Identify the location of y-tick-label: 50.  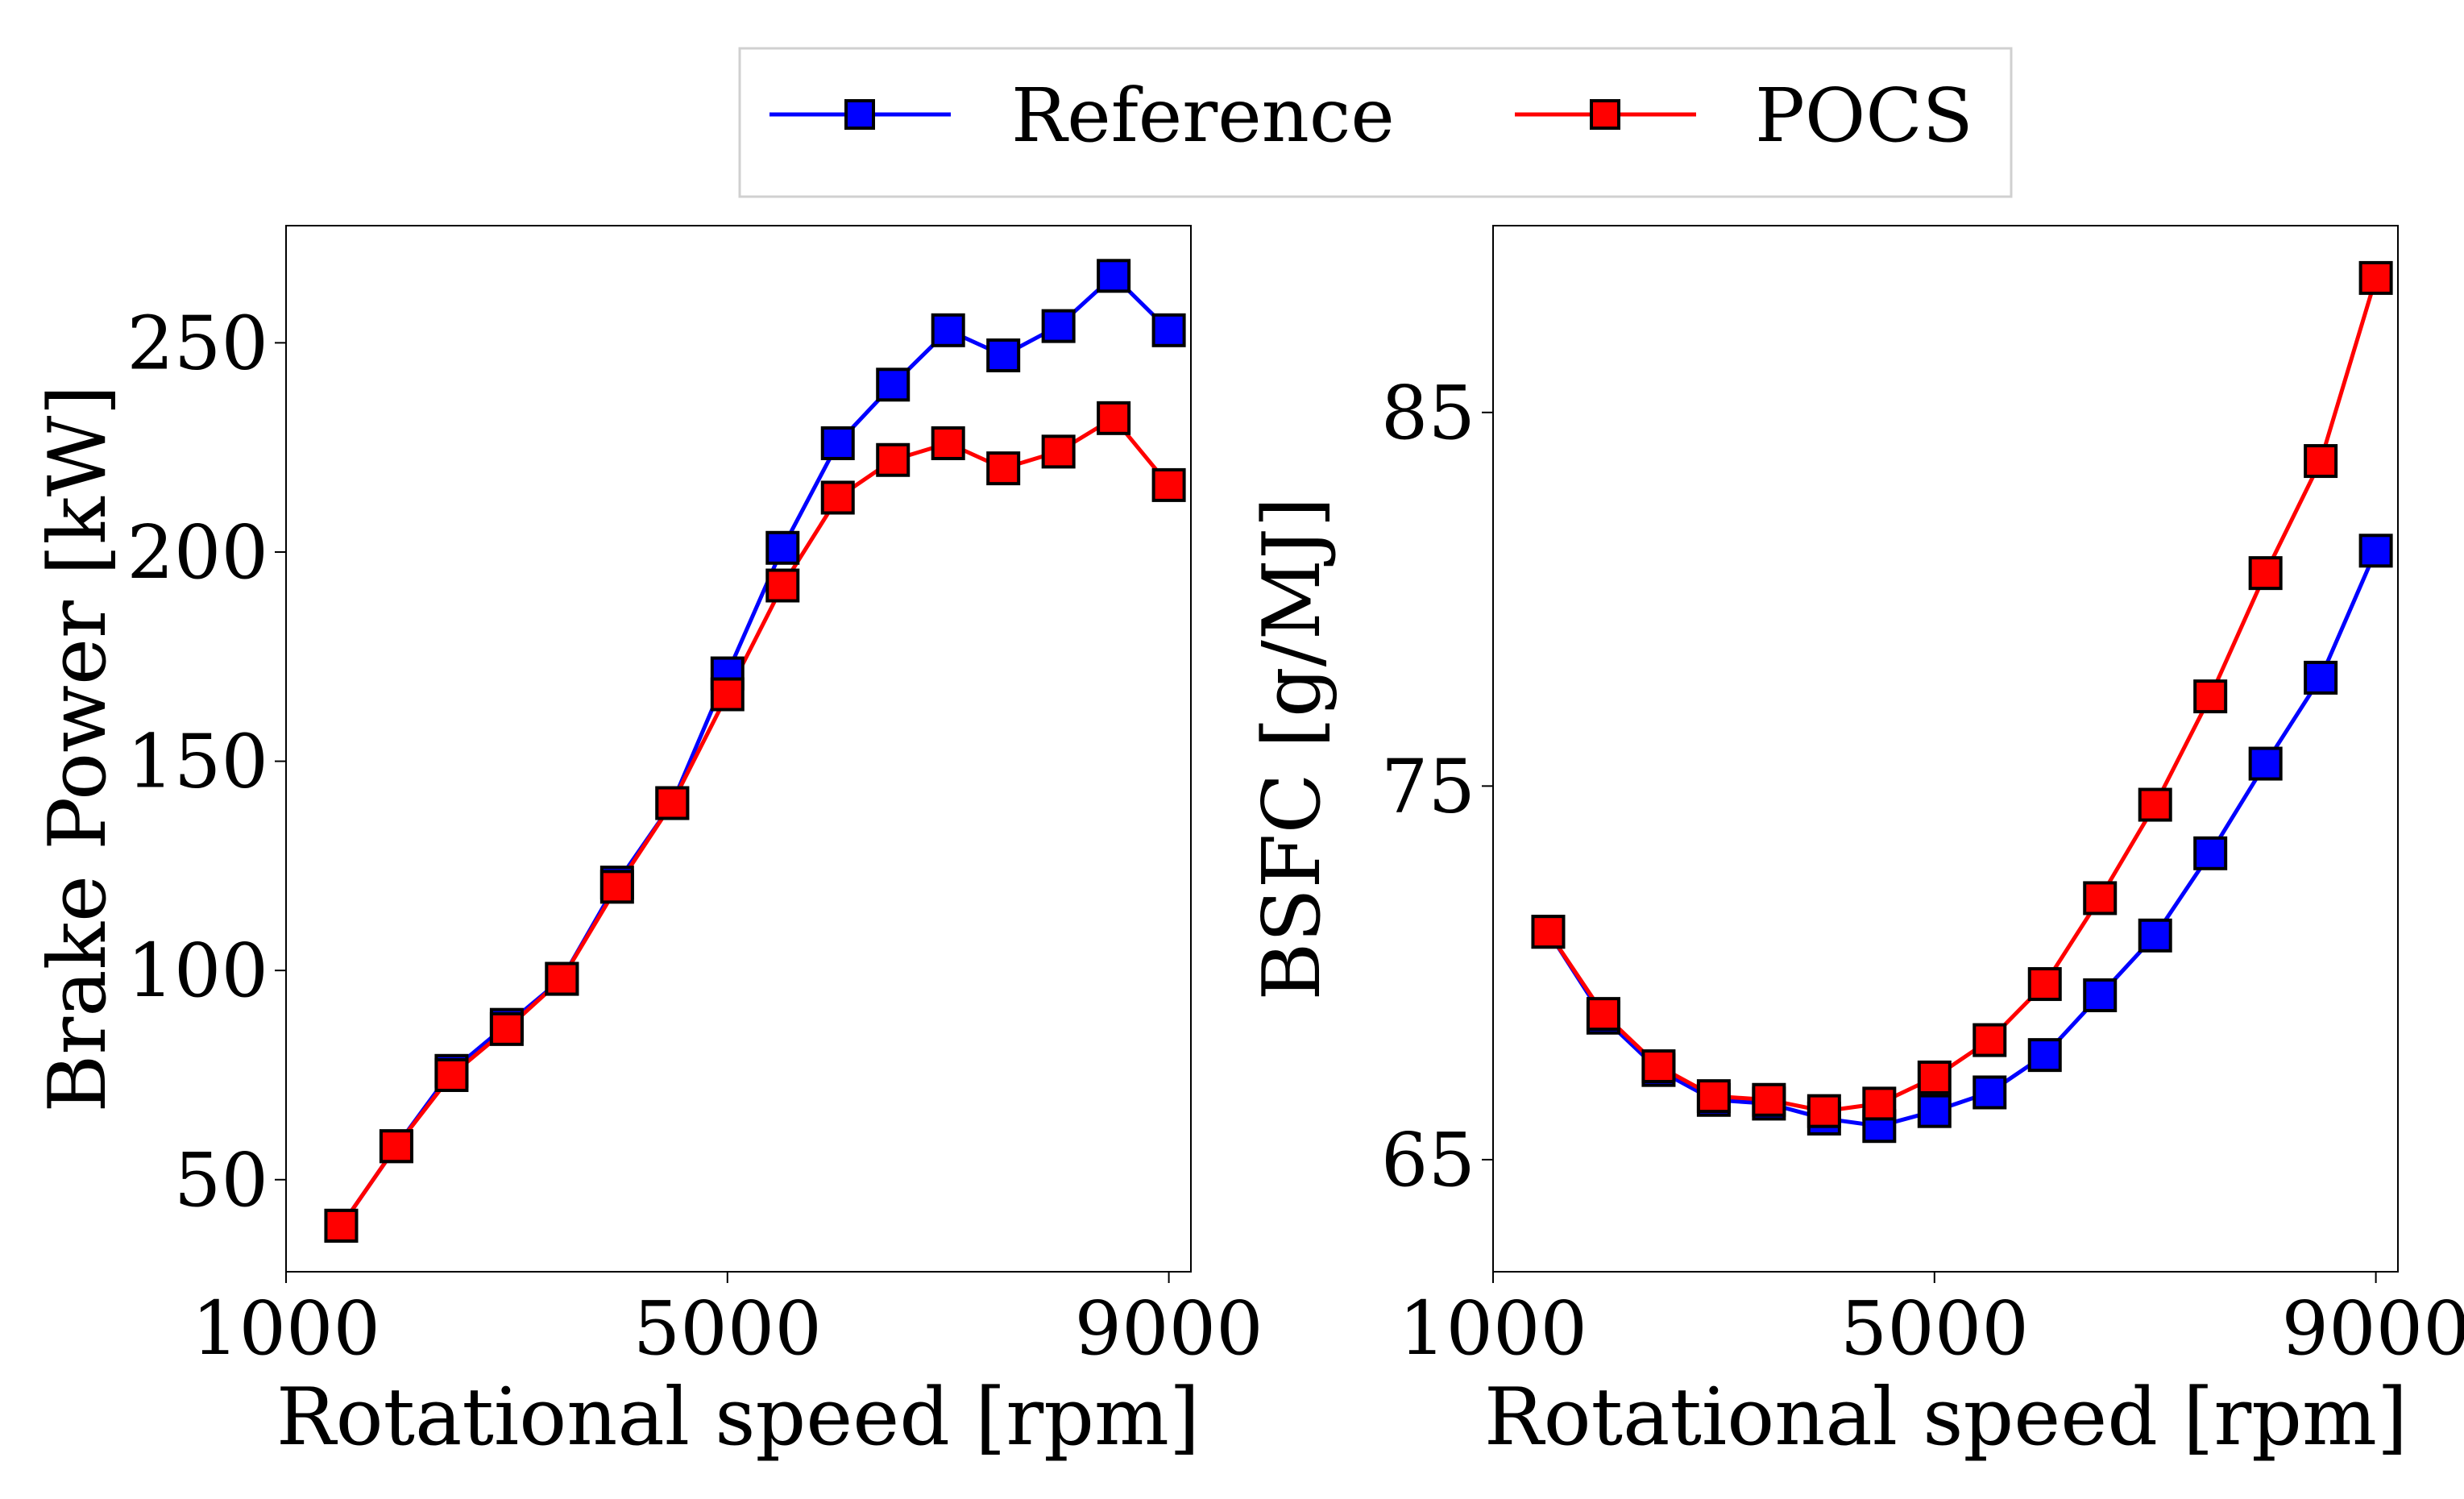
(221, 1180).